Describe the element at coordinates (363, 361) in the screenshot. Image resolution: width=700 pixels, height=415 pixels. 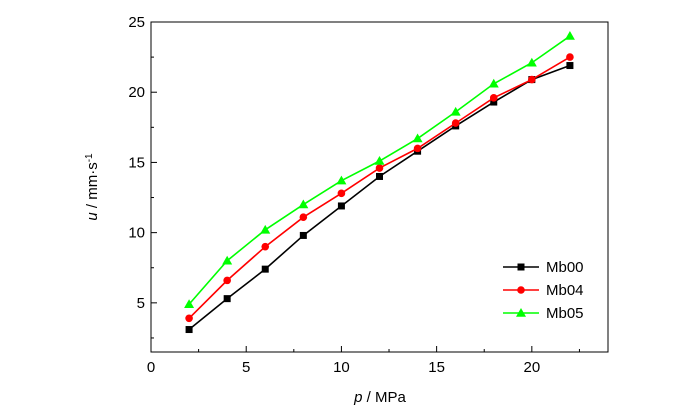
I see `x-axis: 0 5 10 15 20` at that location.